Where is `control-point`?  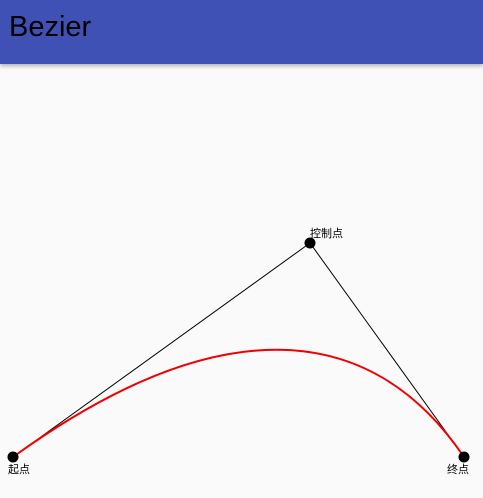
control-point is located at coordinates (310, 243).